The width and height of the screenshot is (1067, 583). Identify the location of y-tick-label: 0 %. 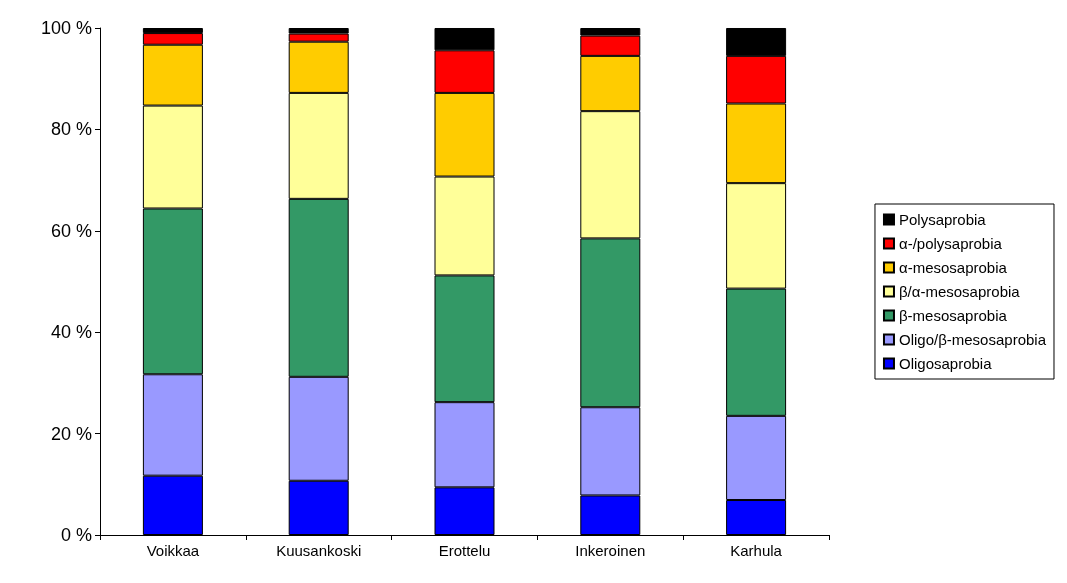
(76, 535).